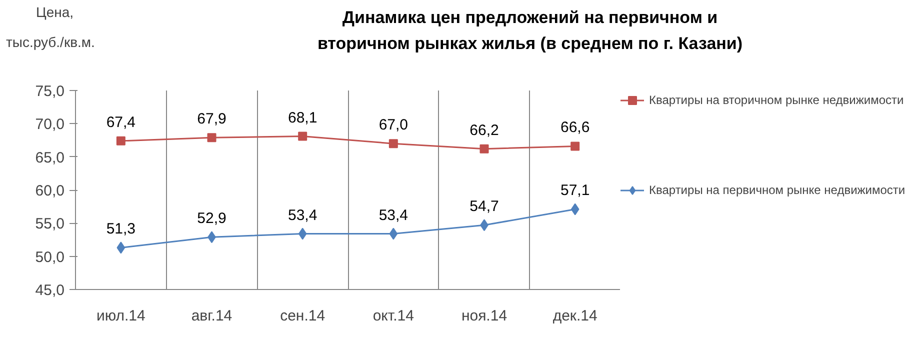 The width and height of the screenshot is (918, 343). I want to click on data-label: 66,6, so click(575, 127).